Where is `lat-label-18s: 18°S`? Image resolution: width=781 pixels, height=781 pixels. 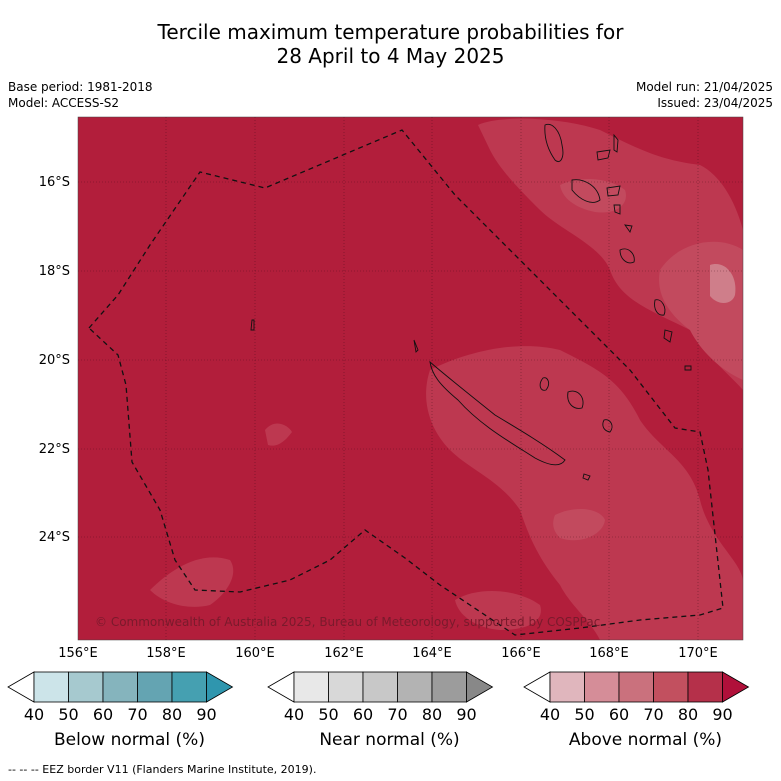
lat-label-18s: 18°S is located at coordinates (54, 271).